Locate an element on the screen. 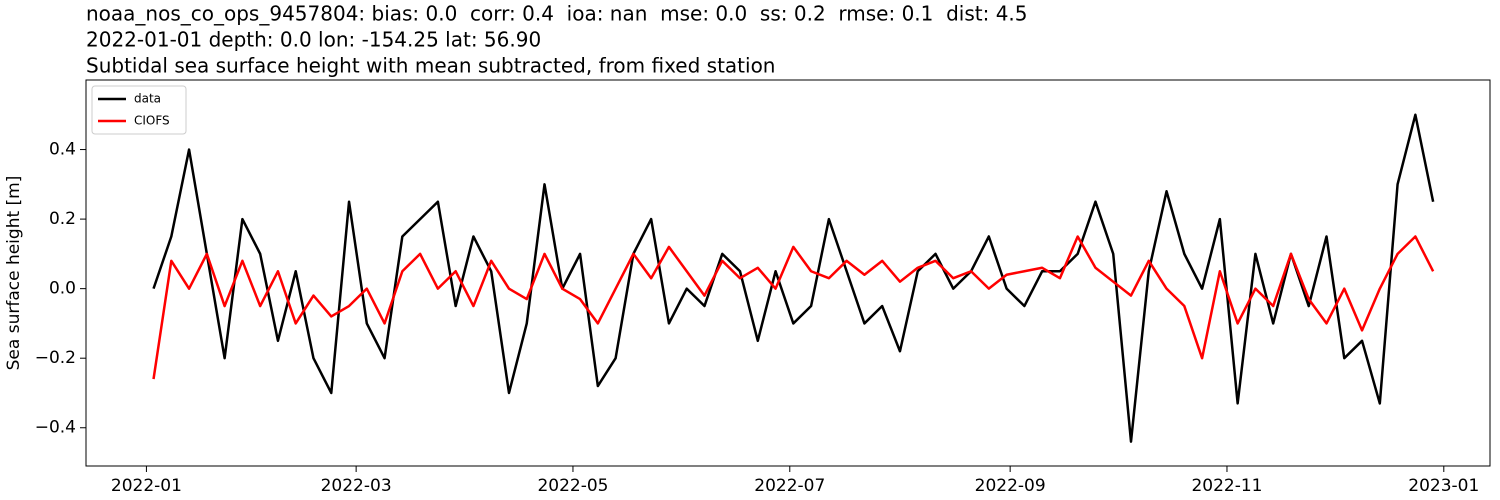 The image size is (1500, 500). x-tick-label: 2022-03 is located at coordinates (356, 486).